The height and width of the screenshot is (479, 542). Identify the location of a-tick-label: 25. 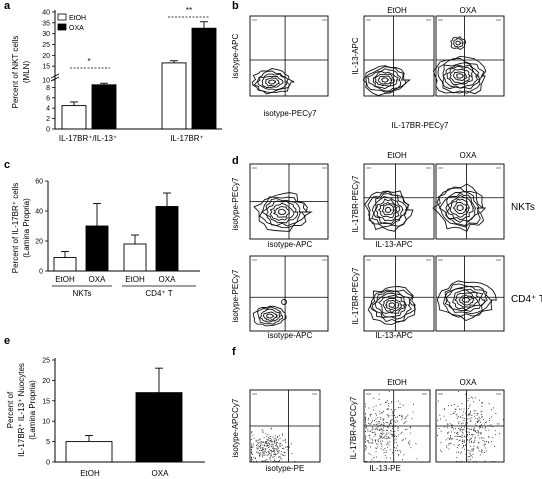
(46, 45).